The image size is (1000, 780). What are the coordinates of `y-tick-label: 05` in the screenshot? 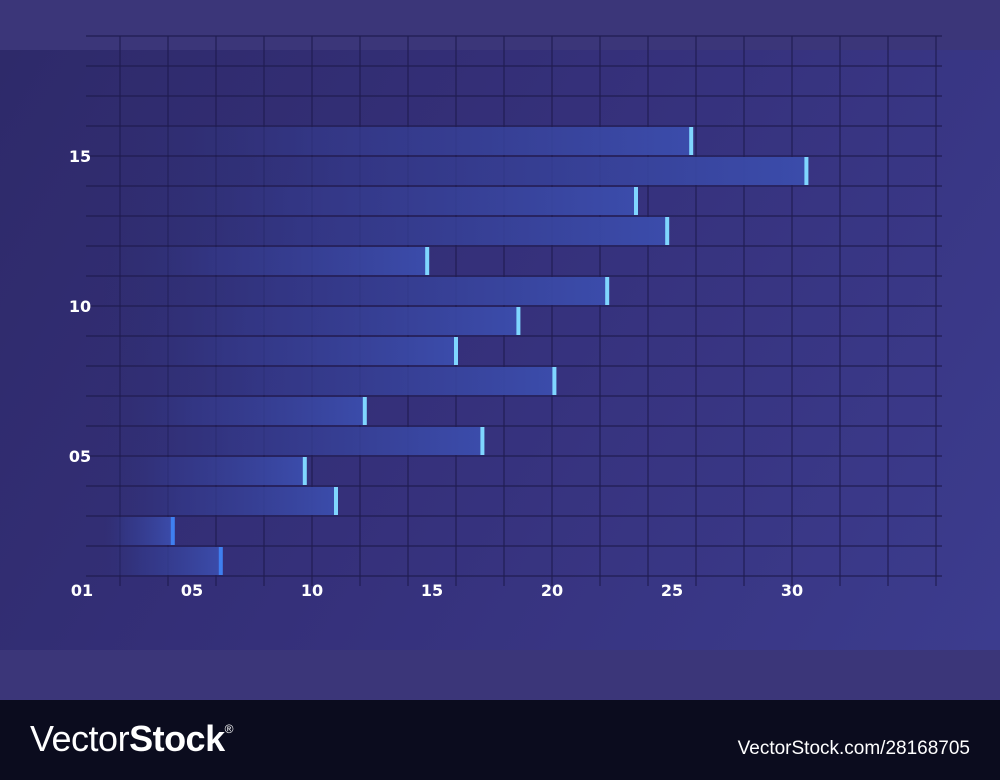 It's located at (80, 456).